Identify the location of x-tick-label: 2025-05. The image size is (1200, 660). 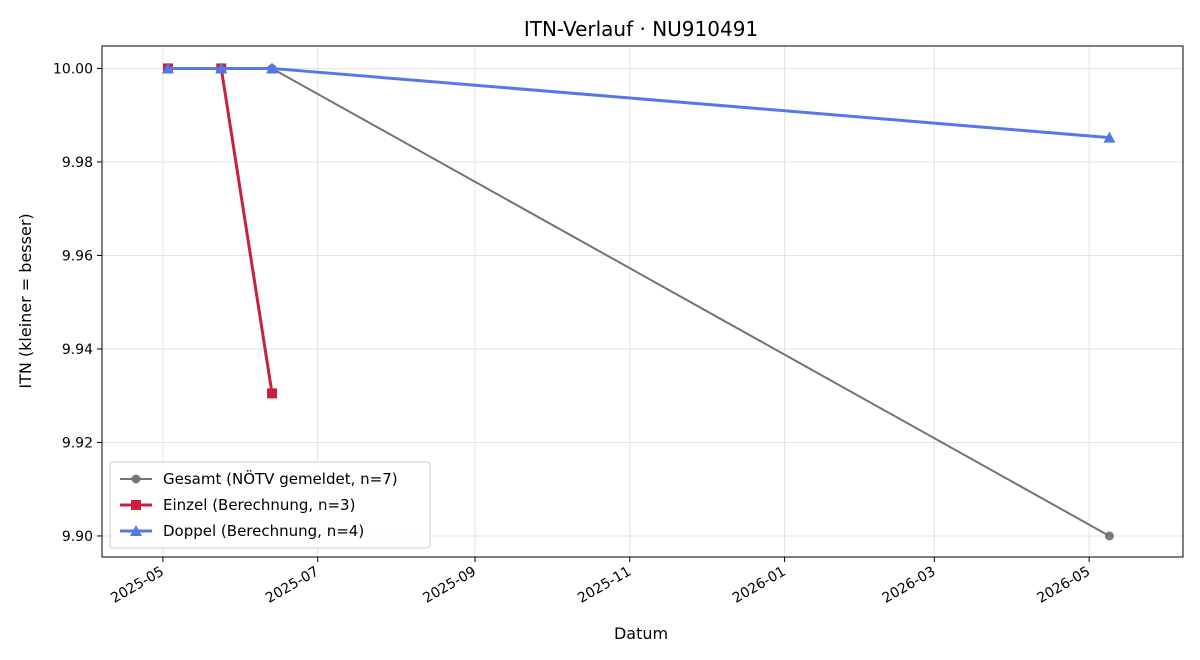
(137, 585).